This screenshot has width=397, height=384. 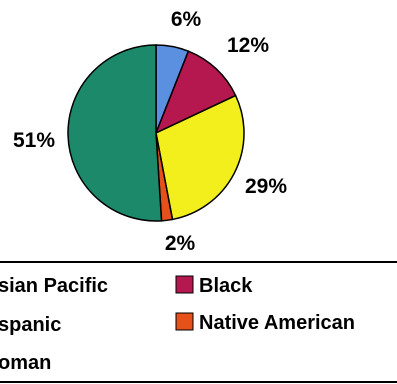 What do you see at coordinates (186, 19) in the screenshot?
I see `slice-label-asian-pacific: 6%` at bounding box center [186, 19].